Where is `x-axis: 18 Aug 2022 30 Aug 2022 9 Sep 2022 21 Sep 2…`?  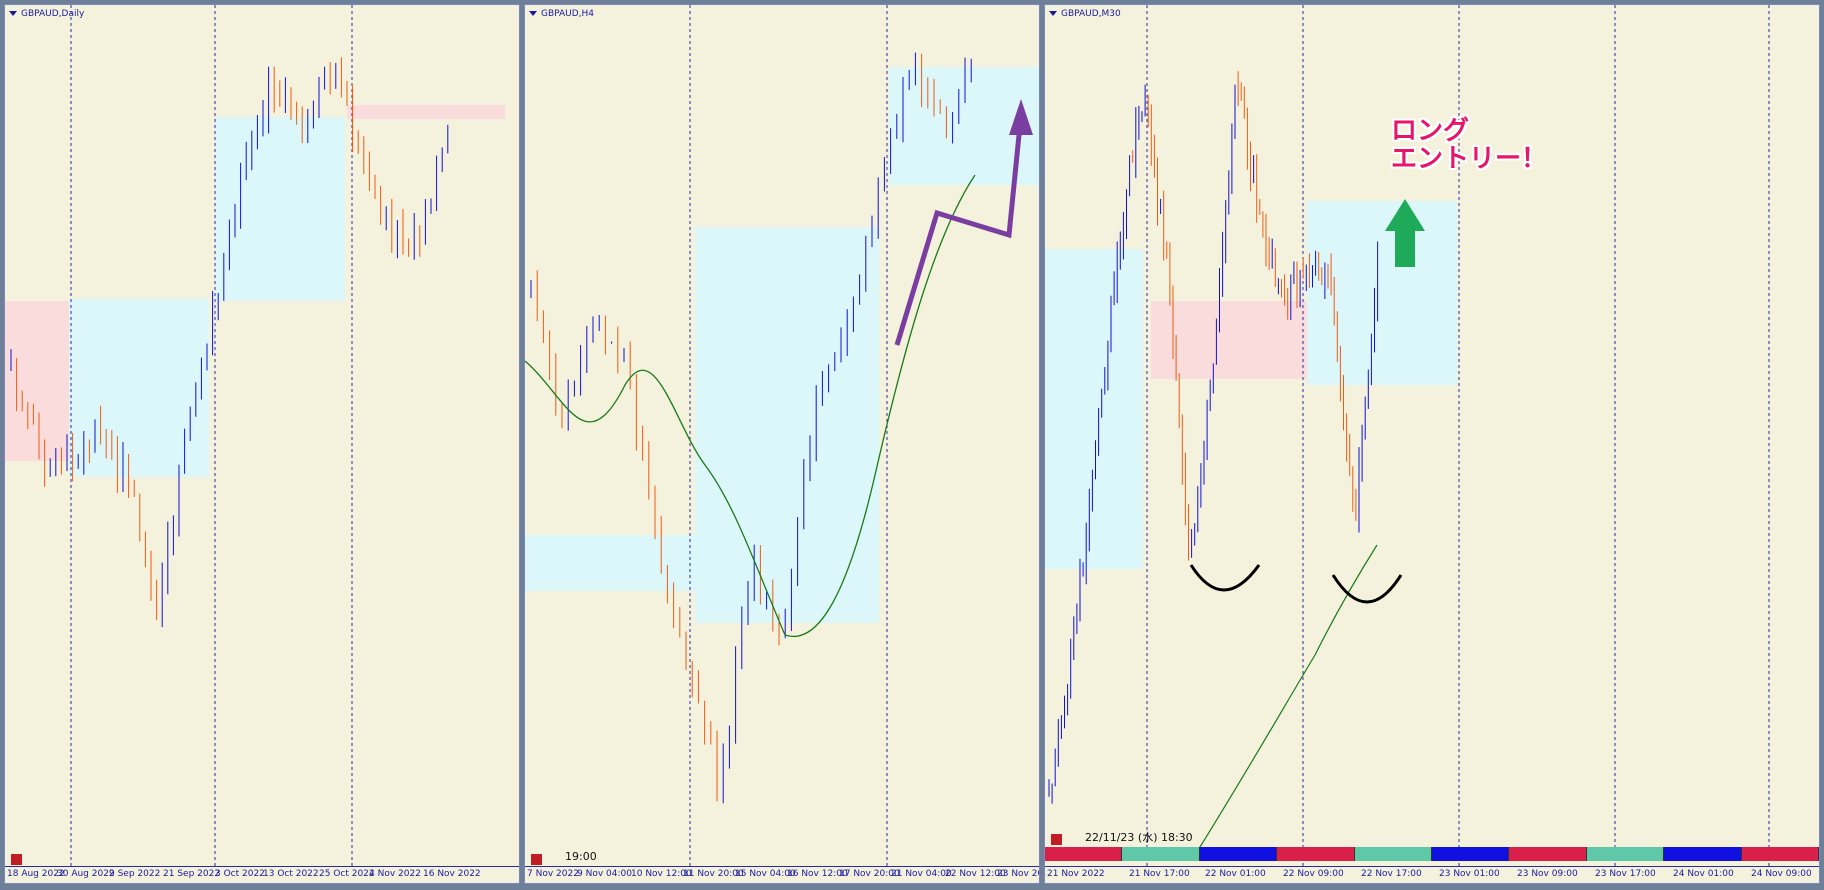
x-axis: 18 Aug 2022 30 Aug 2022 9 Sep 2022 21 Sep 2… is located at coordinates (262, 874).